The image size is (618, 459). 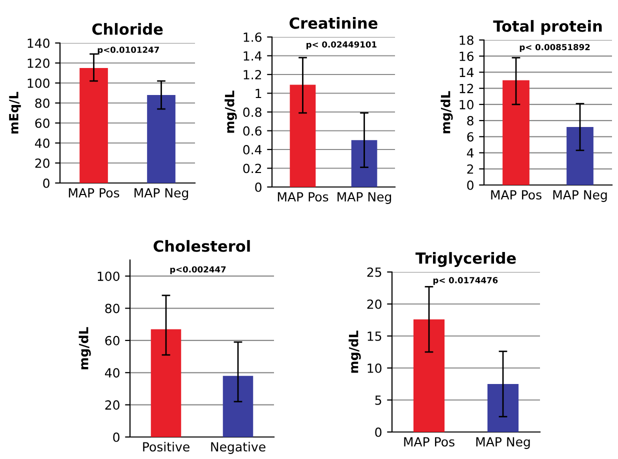 What do you see at coordinates (375, 336) in the screenshot?
I see `y-tick-label: 15` at bounding box center [375, 336].